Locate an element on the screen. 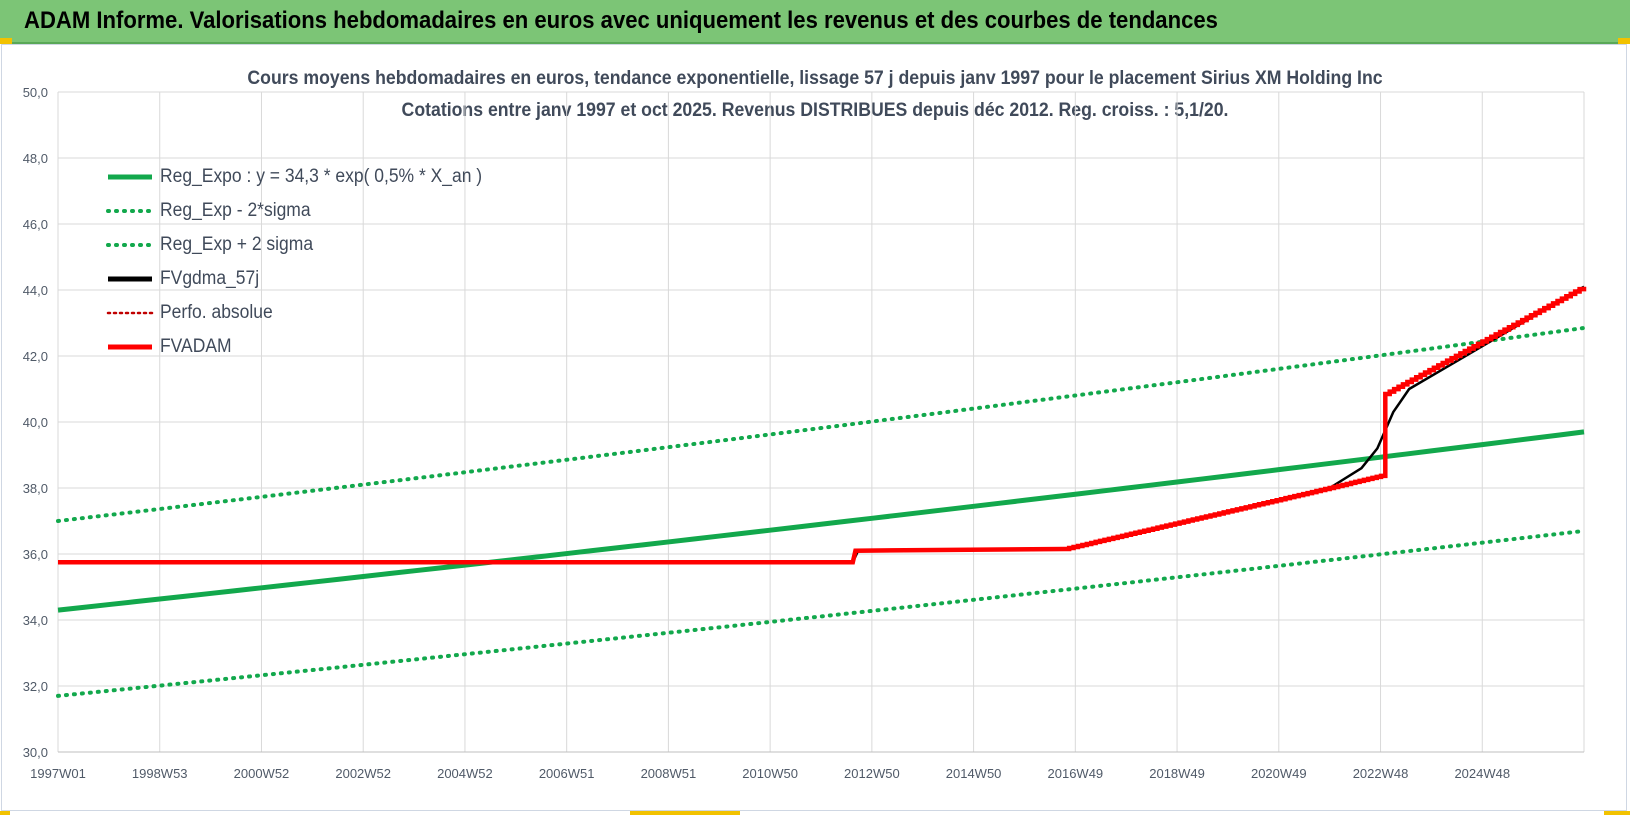 The width and height of the screenshot is (1630, 815). y-tick-label: 48,0 is located at coordinates (35, 158).